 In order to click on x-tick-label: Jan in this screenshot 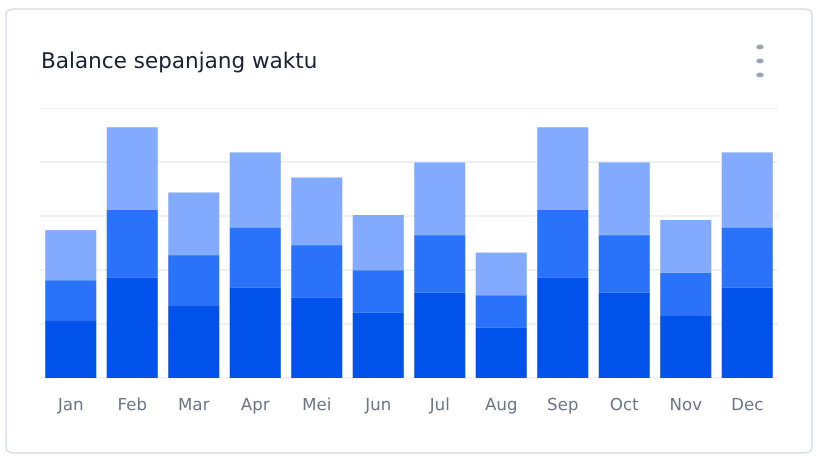, I will do `click(69, 406)`.